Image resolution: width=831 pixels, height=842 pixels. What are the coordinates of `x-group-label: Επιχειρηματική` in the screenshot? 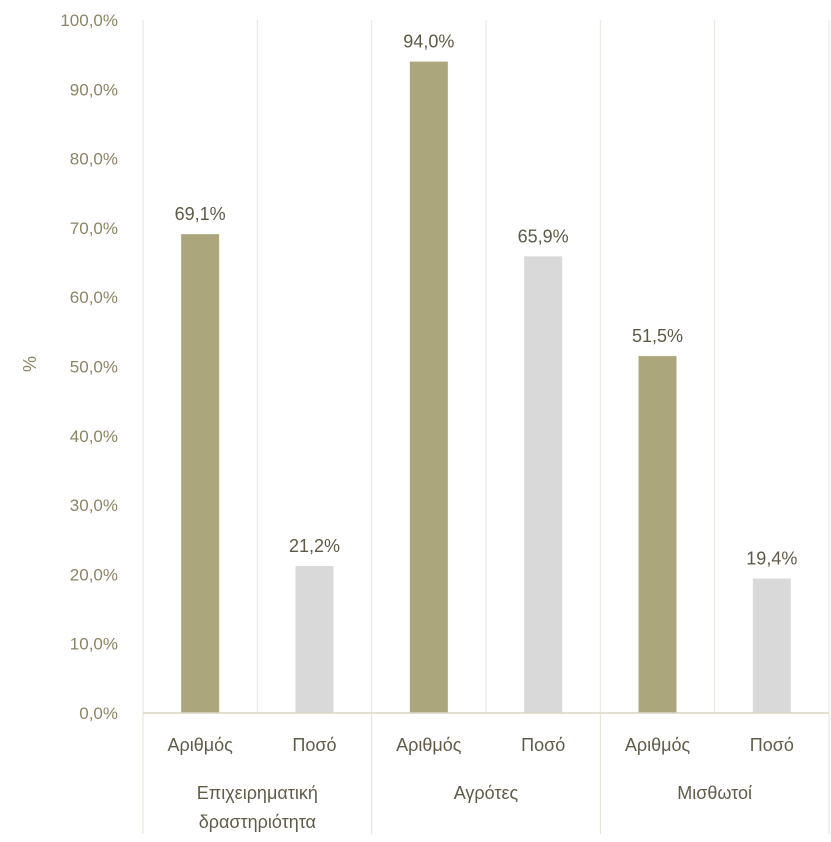 It's located at (257, 793).